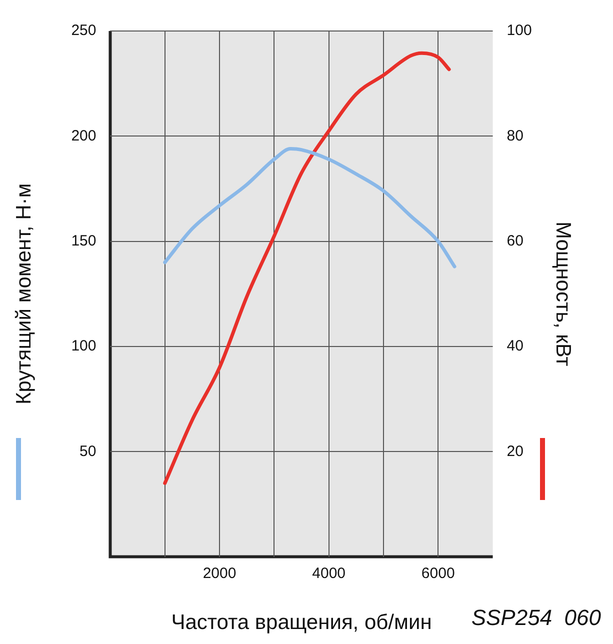 Image resolution: width=613 pixels, height=644 pixels. I want to click on y2-tick-label: 60, so click(515, 241).